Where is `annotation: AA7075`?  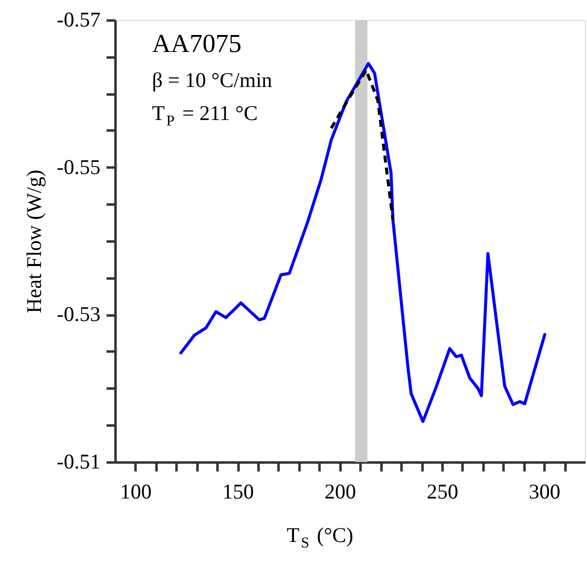 annotation: AA7075 is located at coordinates (197, 43).